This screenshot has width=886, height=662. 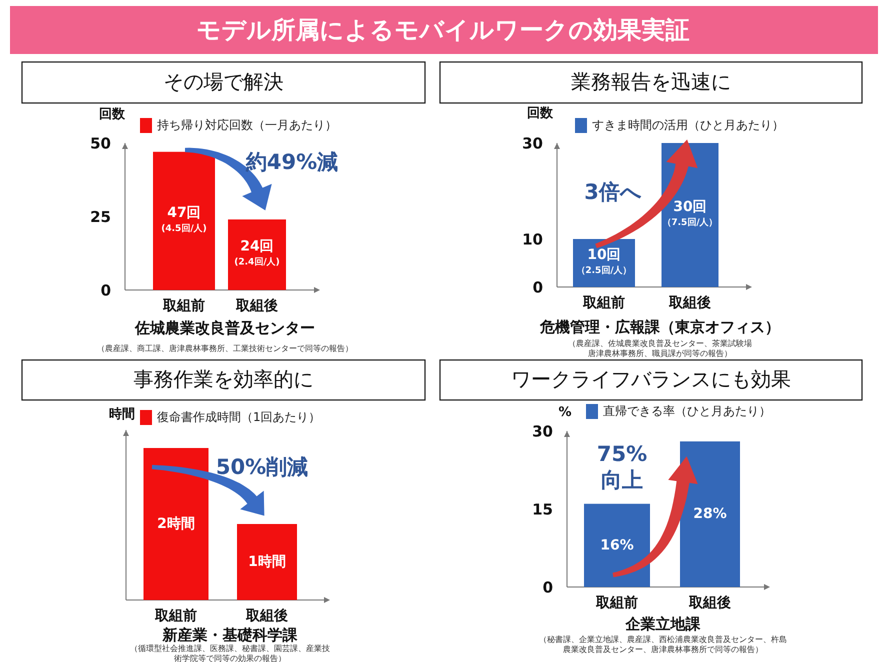 I want to click on text: （農産課、佐城農業改良普及センター、茶業試験場唐津農林事務所、職員課が同等の報告）, so click(x=660, y=348).